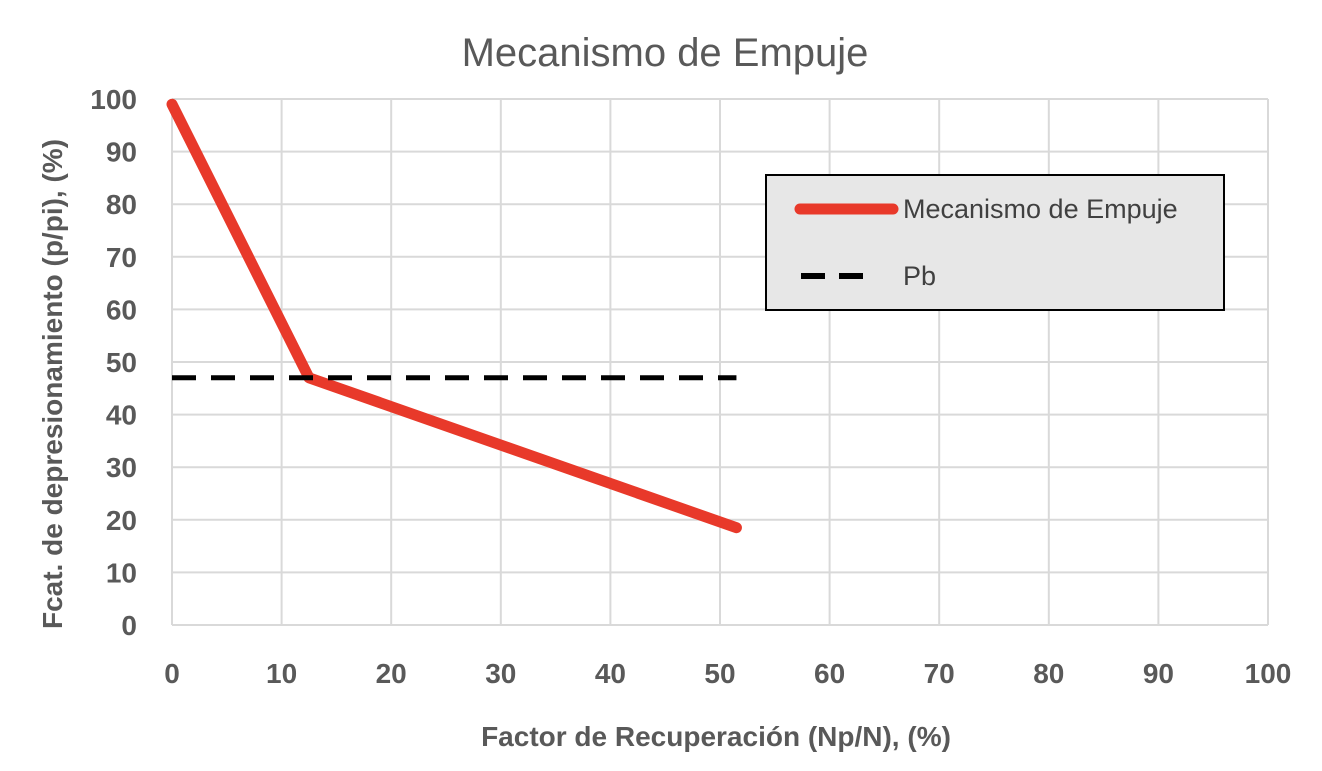 This screenshot has height=771, width=1322. Describe the element at coordinates (1158, 673) in the screenshot. I see `x-tick-label: 90` at that location.